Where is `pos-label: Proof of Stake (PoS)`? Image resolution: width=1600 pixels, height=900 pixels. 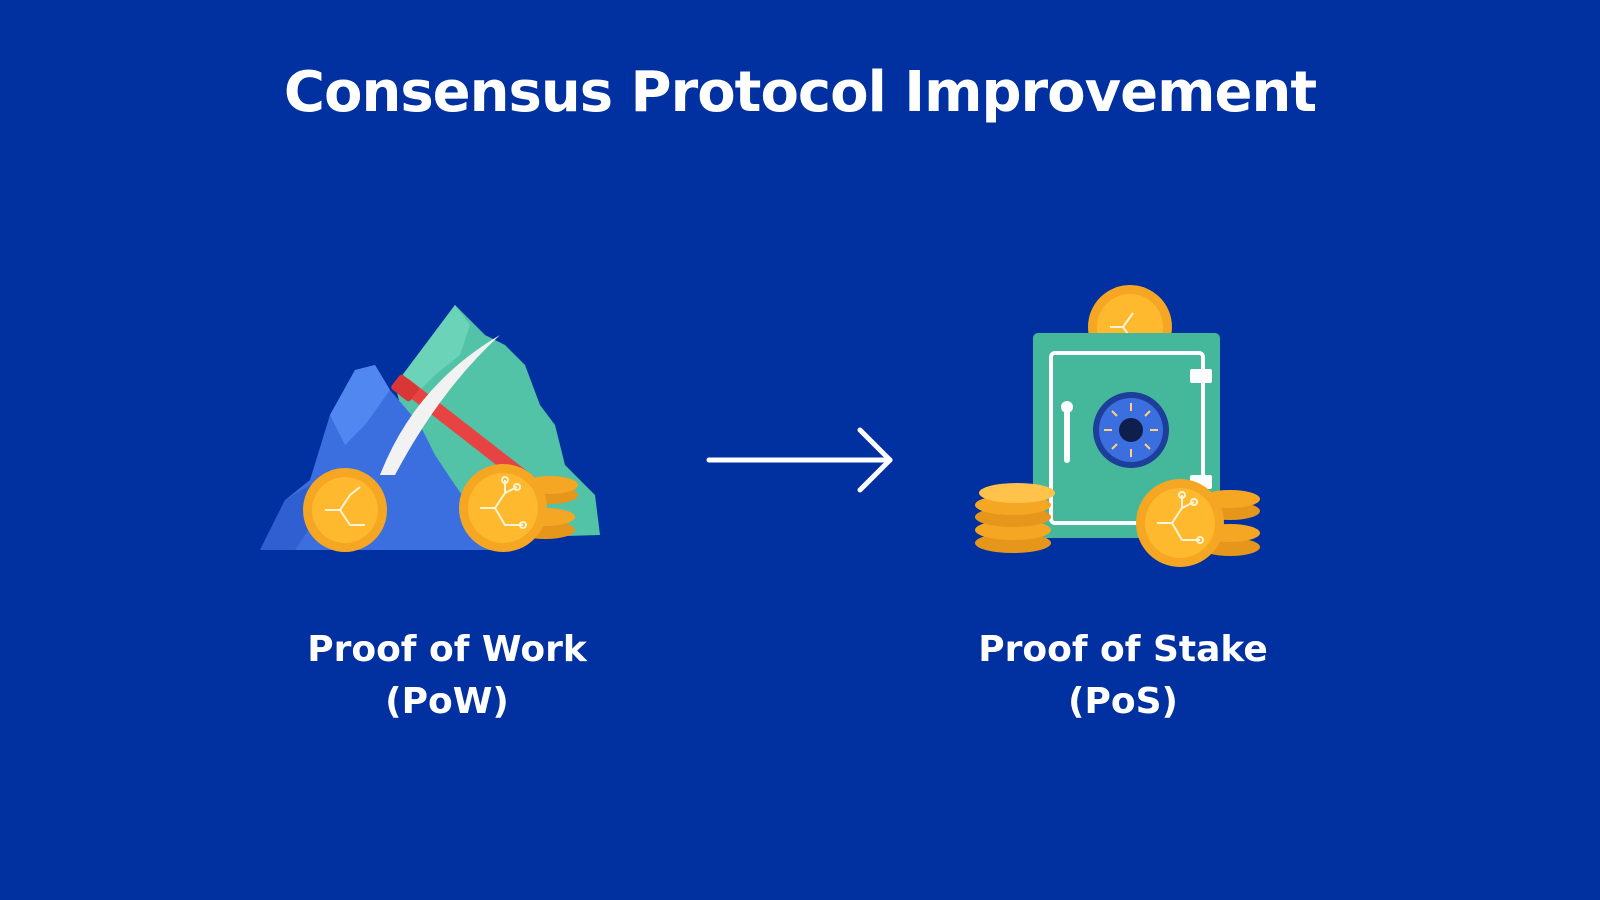 pos-label: Proof of Stake (PoS) is located at coordinates (1123, 676).